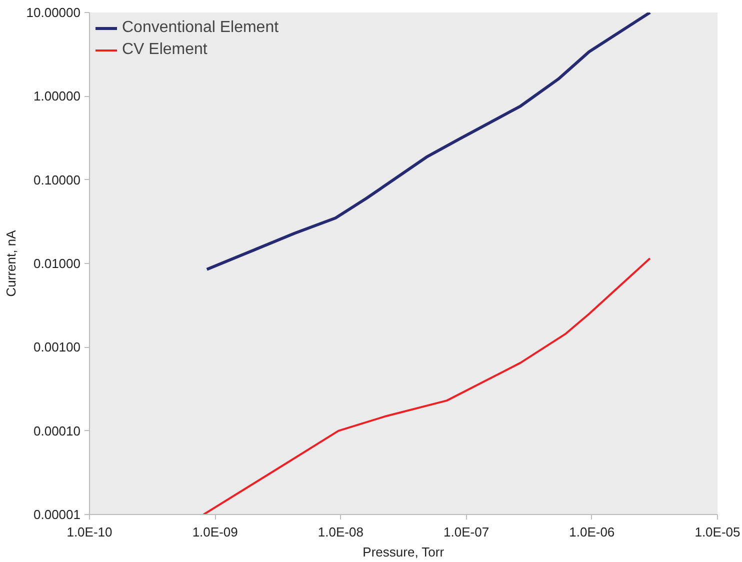 Image resolution: width=742 pixels, height=562 pixels. What do you see at coordinates (57, 96) in the screenshot?
I see `y-tick-label: 1.00000` at bounding box center [57, 96].